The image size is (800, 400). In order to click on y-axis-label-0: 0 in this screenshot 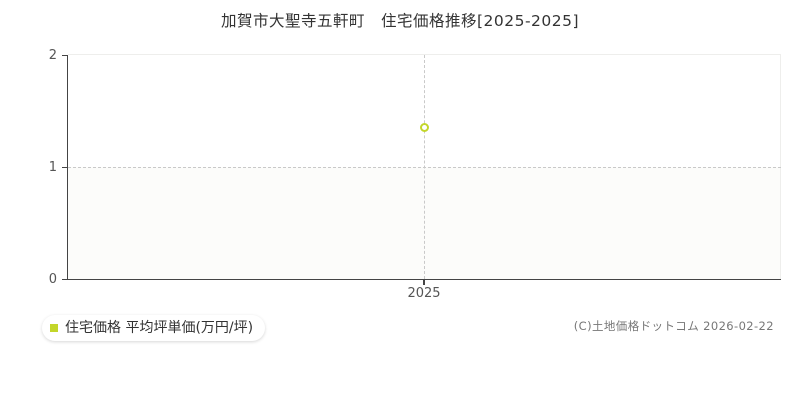, I will do `click(52, 279)`.